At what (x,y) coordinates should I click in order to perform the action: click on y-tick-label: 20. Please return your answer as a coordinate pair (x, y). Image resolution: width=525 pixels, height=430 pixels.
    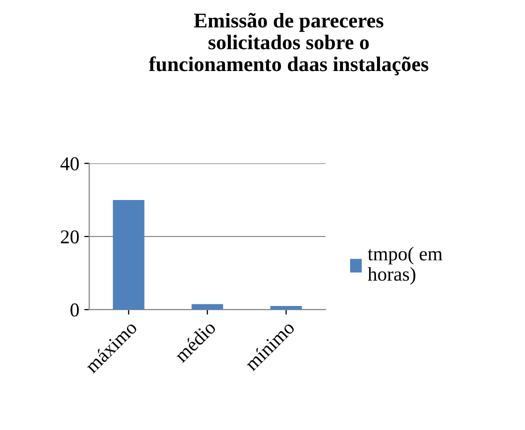
    Looking at the image, I should click on (69, 237).